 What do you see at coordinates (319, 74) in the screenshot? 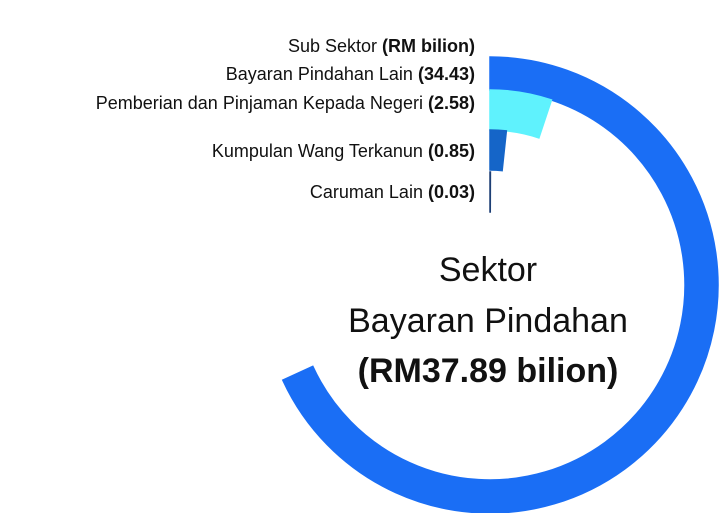
I see `series-name: Bayaran Pindahan Lain` at bounding box center [319, 74].